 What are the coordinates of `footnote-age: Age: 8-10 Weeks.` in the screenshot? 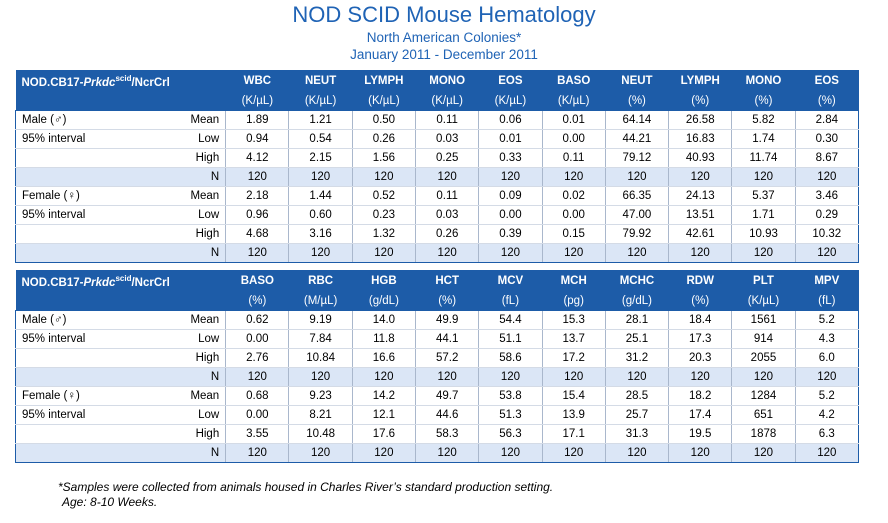 It's located at (110, 502).